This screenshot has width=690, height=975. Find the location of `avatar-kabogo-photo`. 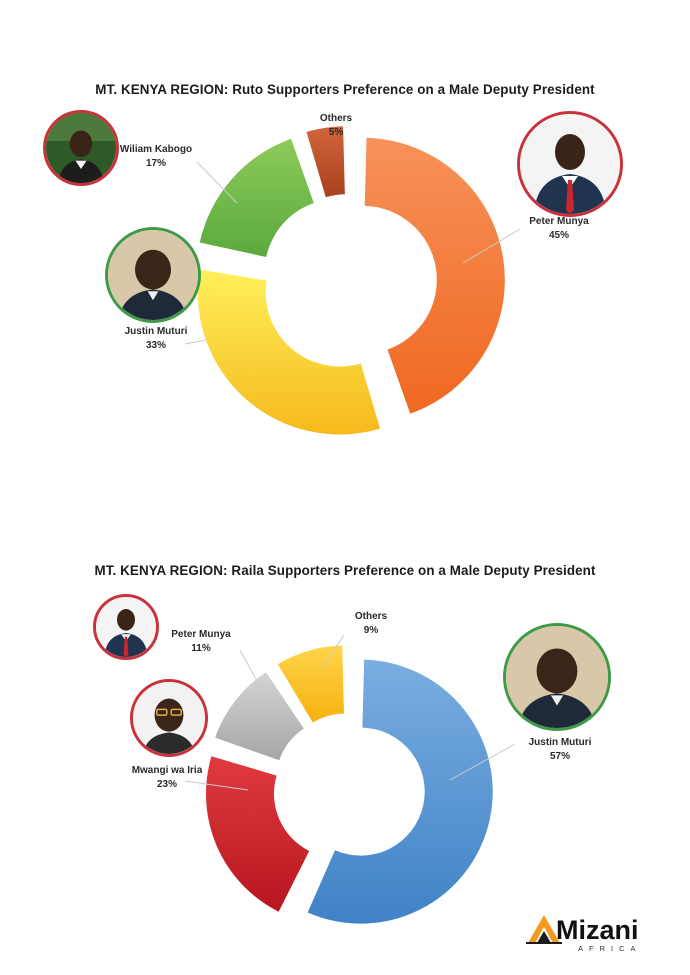

avatar-kabogo-photo is located at coordinates (81, 148).